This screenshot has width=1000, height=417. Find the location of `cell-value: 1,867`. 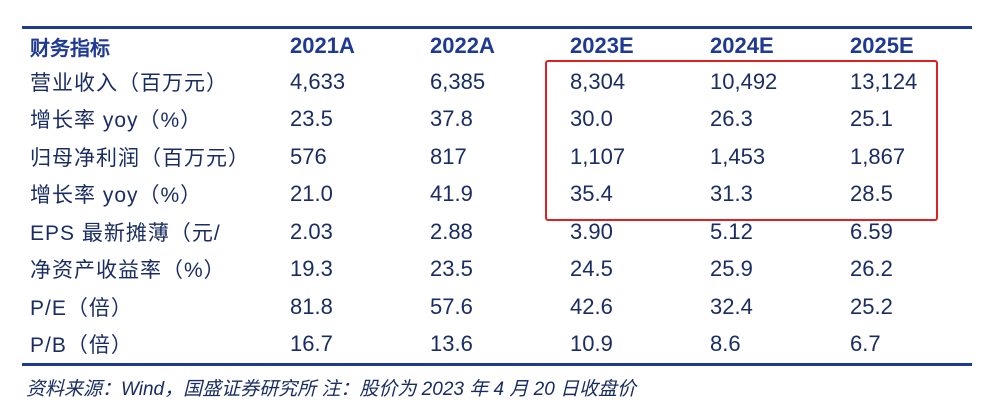

cell-value: 1,867 is located at coordinates (878, 156).